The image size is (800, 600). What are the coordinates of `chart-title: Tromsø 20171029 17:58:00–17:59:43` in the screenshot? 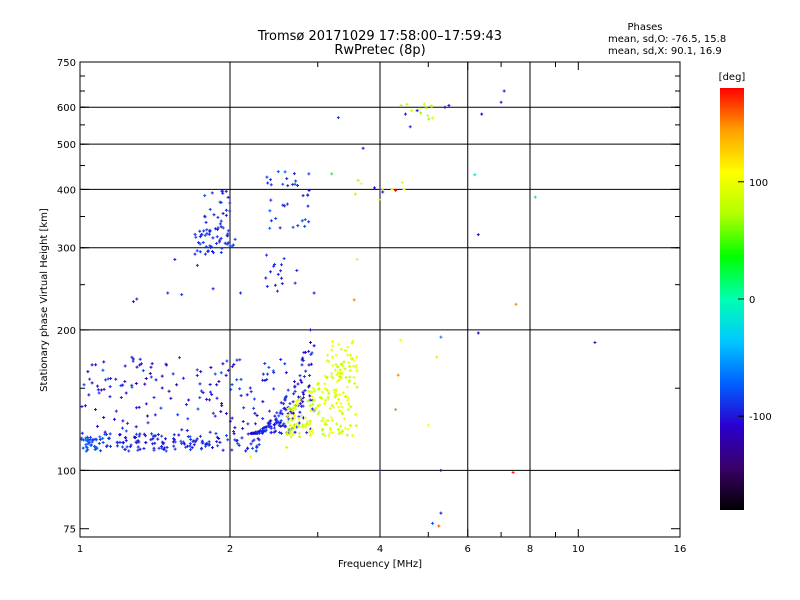 It's located at (379, 36).